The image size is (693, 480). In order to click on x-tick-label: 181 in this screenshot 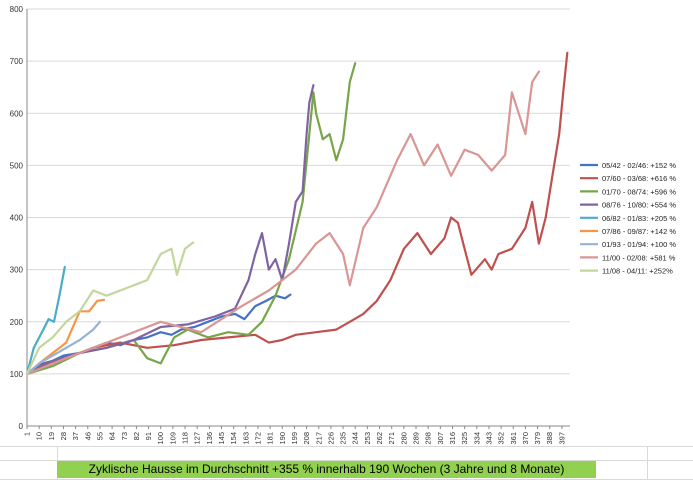, I will do `click(270, 438)`.